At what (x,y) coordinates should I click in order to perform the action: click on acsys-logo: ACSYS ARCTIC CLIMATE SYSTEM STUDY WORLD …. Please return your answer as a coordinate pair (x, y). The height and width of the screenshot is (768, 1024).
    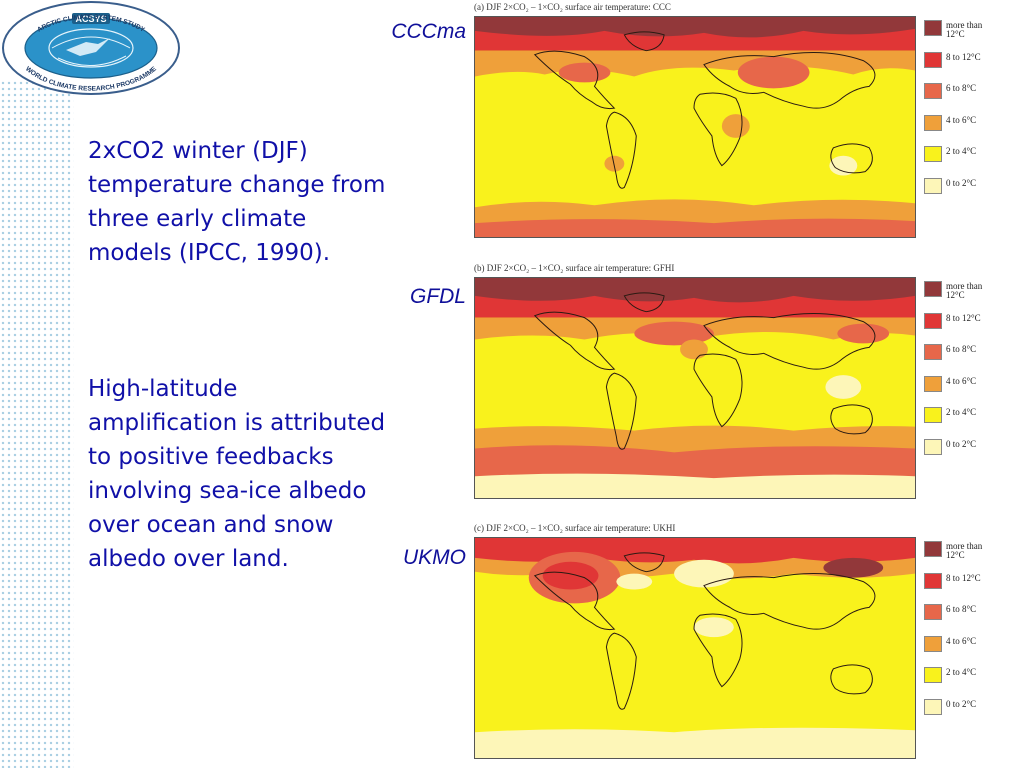
    Looking at the image, I should click on (91, 48).